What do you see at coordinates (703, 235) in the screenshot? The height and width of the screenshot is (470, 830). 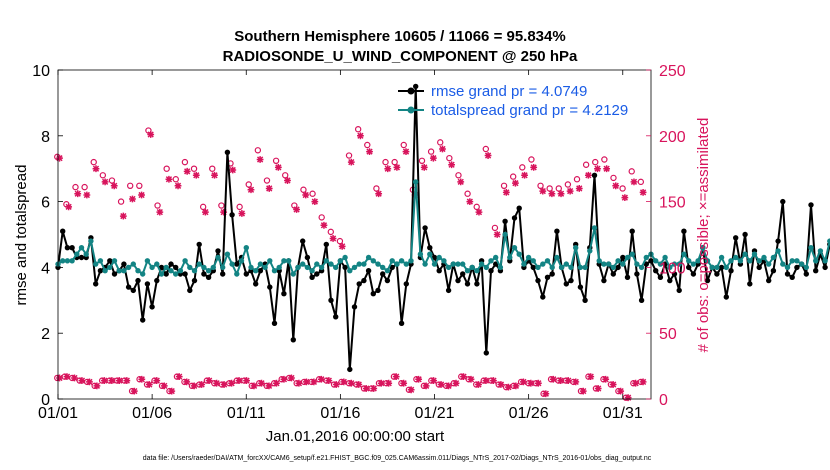 I see `y-axis-right-label: # of obs: o=possible; ×=assimilated` at bounding box center [703, 235].